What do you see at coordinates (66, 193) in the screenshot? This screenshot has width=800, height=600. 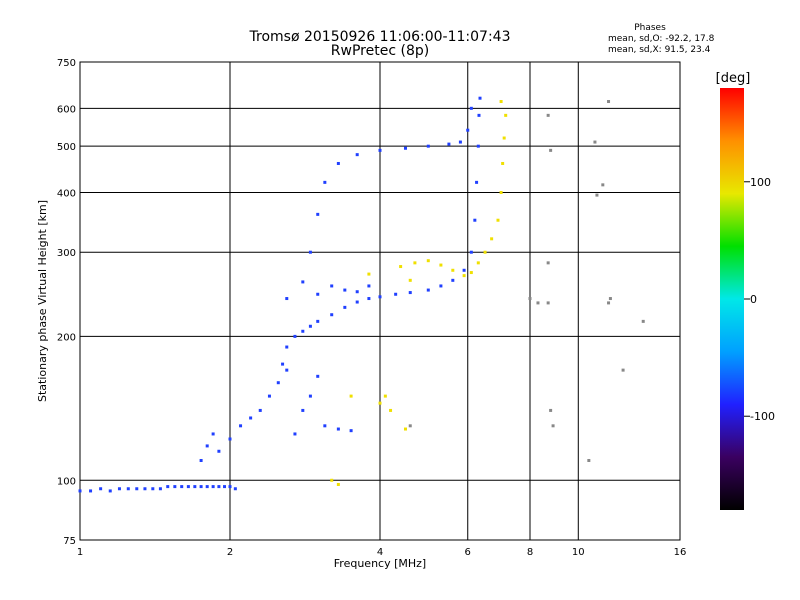 I see `y-tick-label: 400` at bounding box center [66, 193].